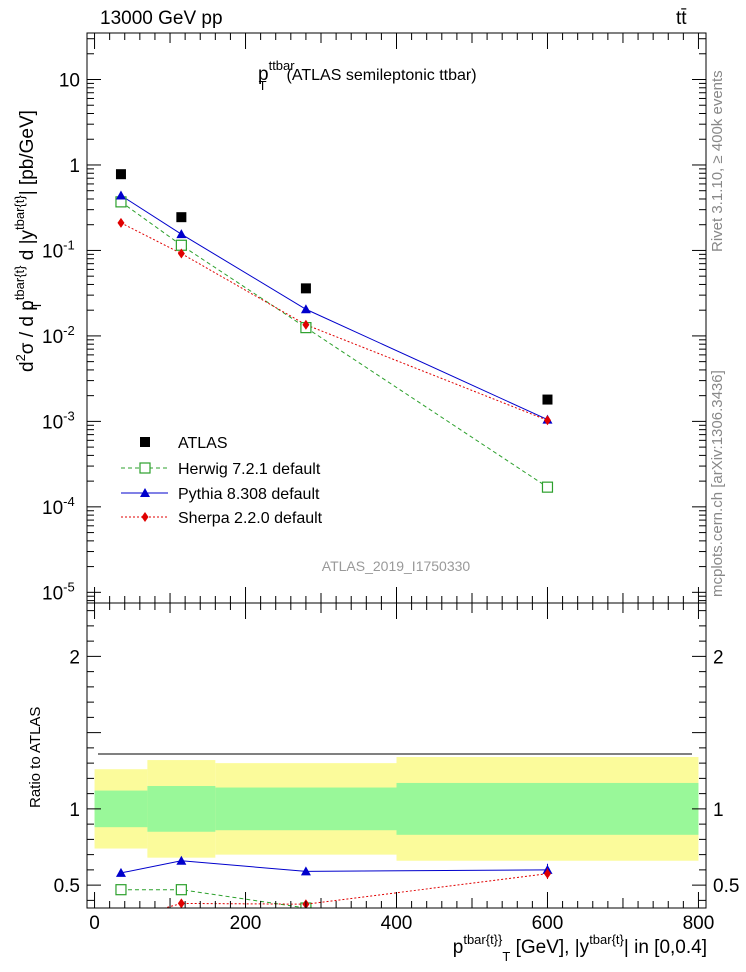 The image size is (746, 972). Describe the element at coordinates (74, 657) in the screenshot. I see `ratio-tick-label: 2` at that location.